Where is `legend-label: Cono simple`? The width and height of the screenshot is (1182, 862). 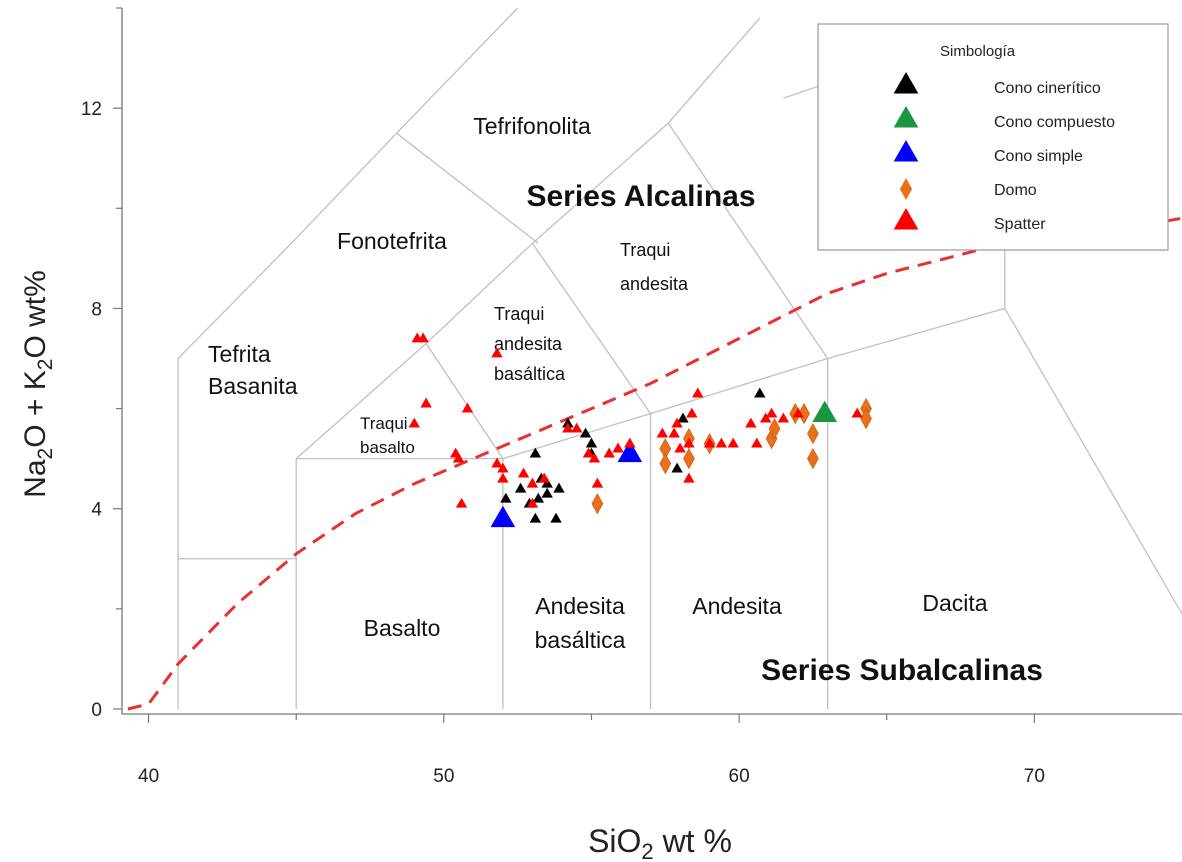
legend-label: Cono simple is located at coordinates (1038, 156).